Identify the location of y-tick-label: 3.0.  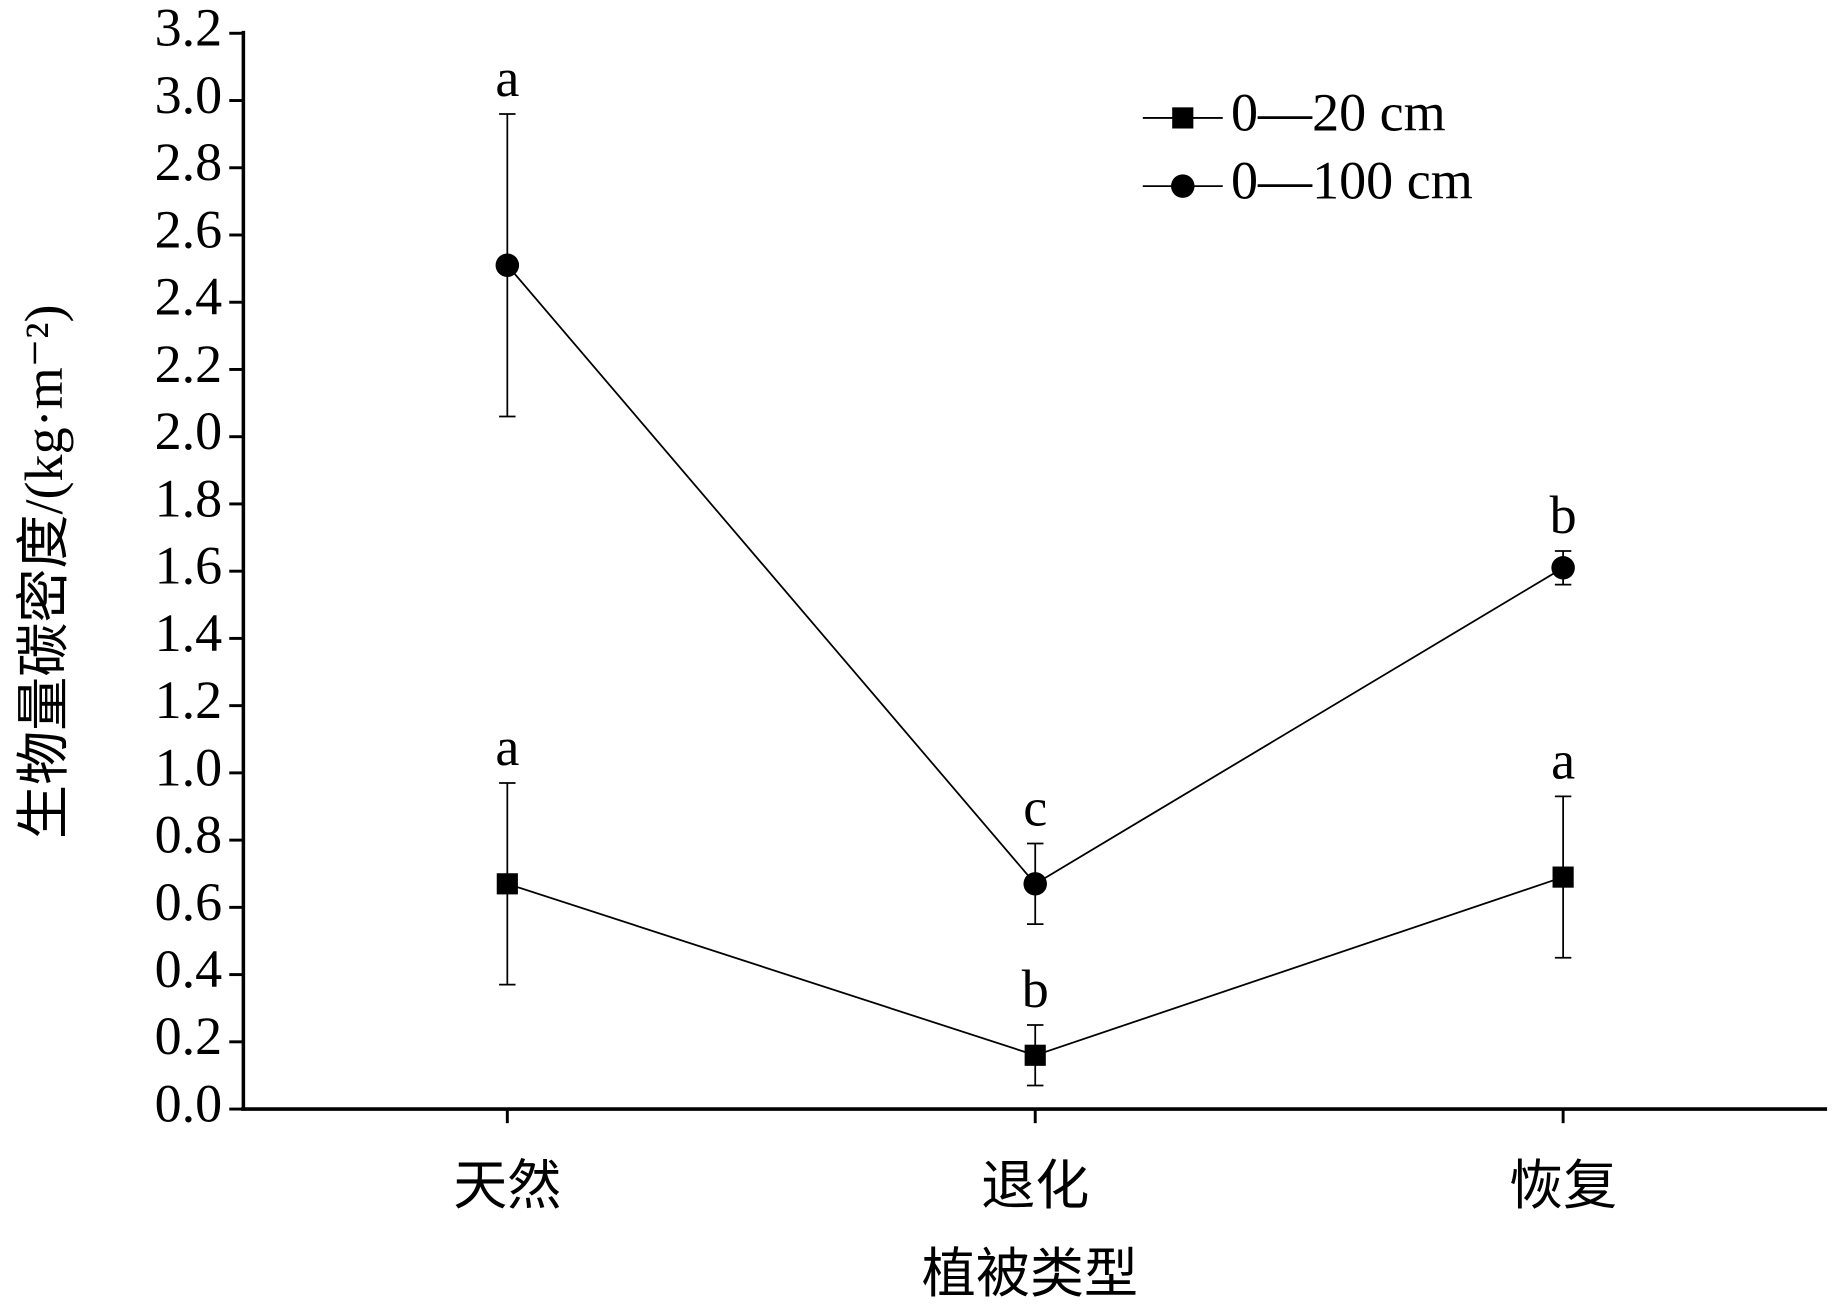
(189, 95).